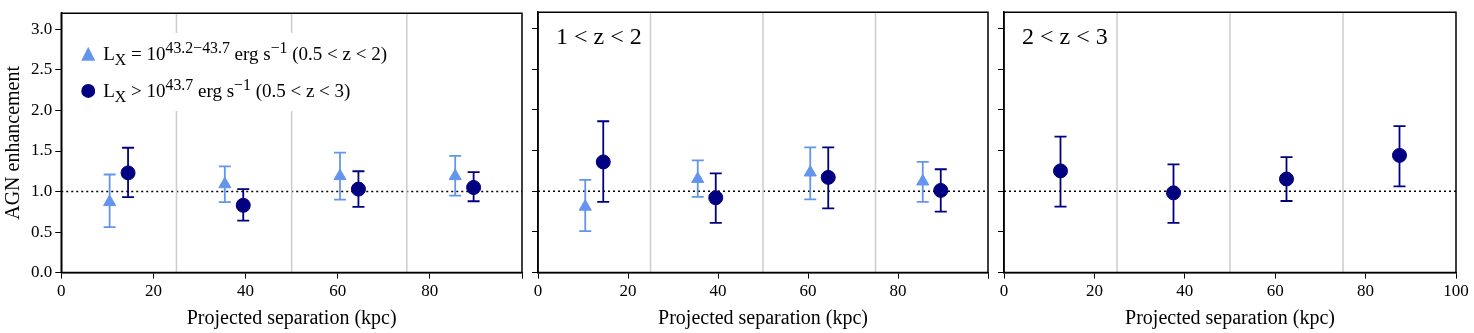 This screenshot has height=333, width=1474. Describe the element at coordinates (1456, 291) in the screenshot. I see `x-tick-label: 100` at that location.